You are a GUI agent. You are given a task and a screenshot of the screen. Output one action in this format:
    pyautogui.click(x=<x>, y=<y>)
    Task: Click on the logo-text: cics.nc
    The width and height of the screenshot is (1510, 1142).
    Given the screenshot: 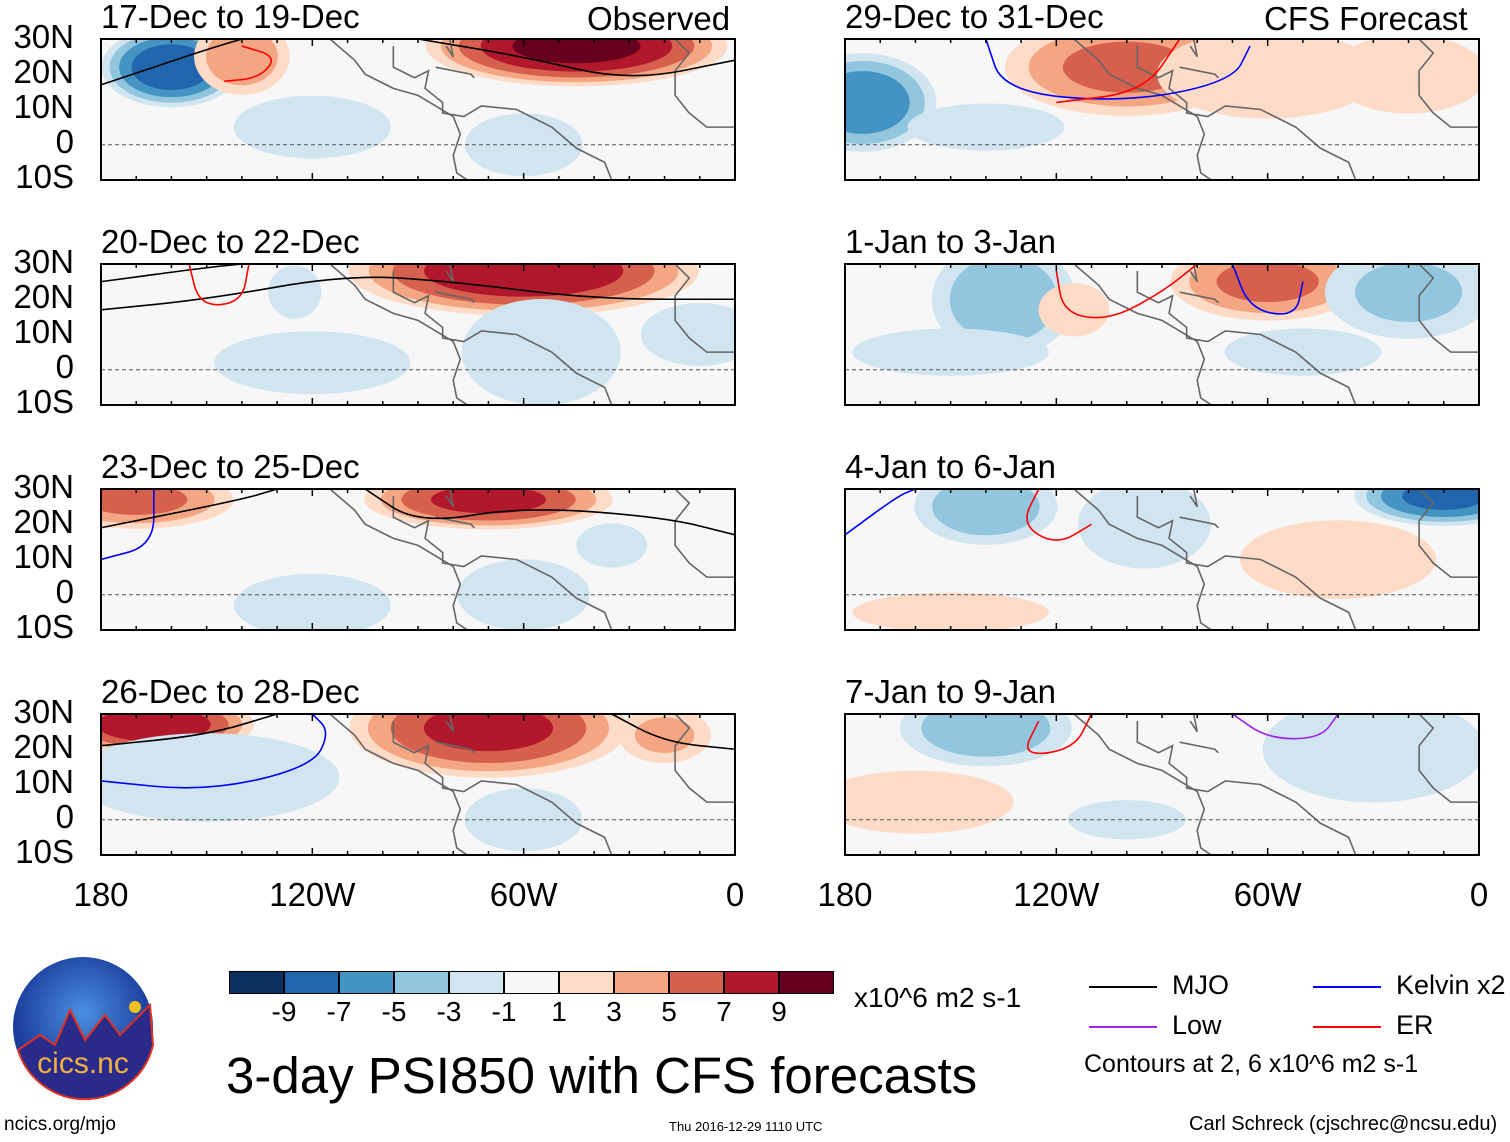 What is the action you would take?
    pyautogui.click(x=83, y=1063)
    